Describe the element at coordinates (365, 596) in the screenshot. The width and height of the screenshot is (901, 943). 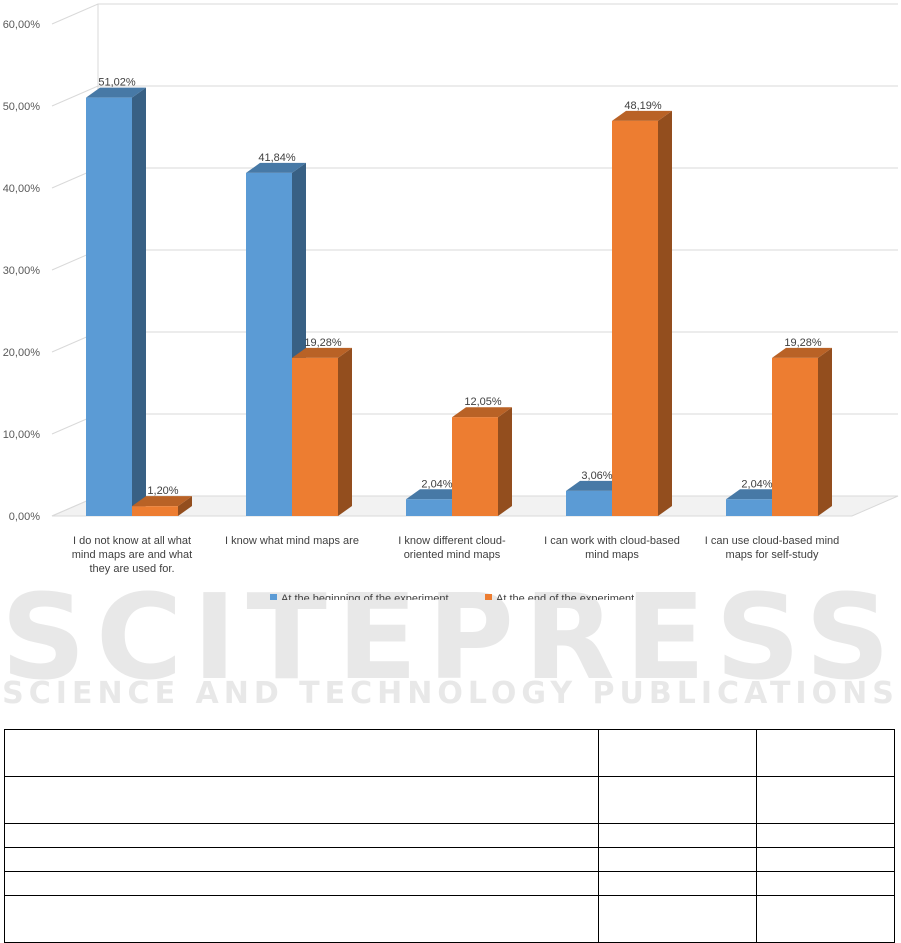
I see `legend-entry: At the beginning of the experiment` at that location.